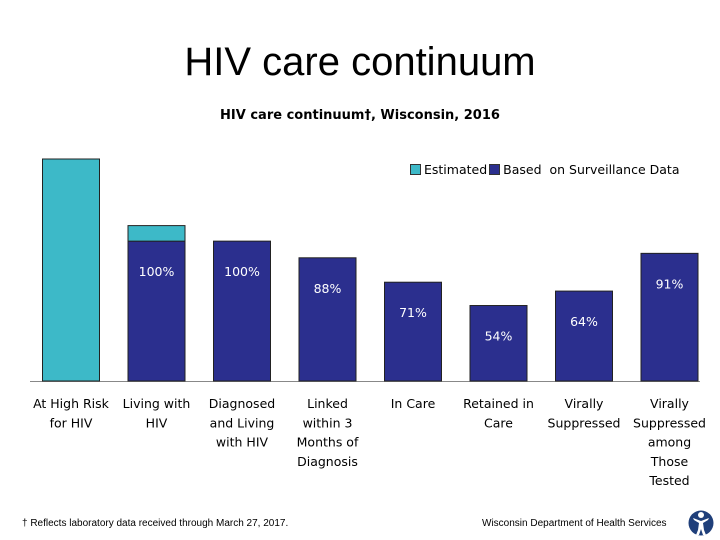 This screenshot has height=540, width=720. I want to click on bar-estimated-living-with-hiv, so click(156, 233).